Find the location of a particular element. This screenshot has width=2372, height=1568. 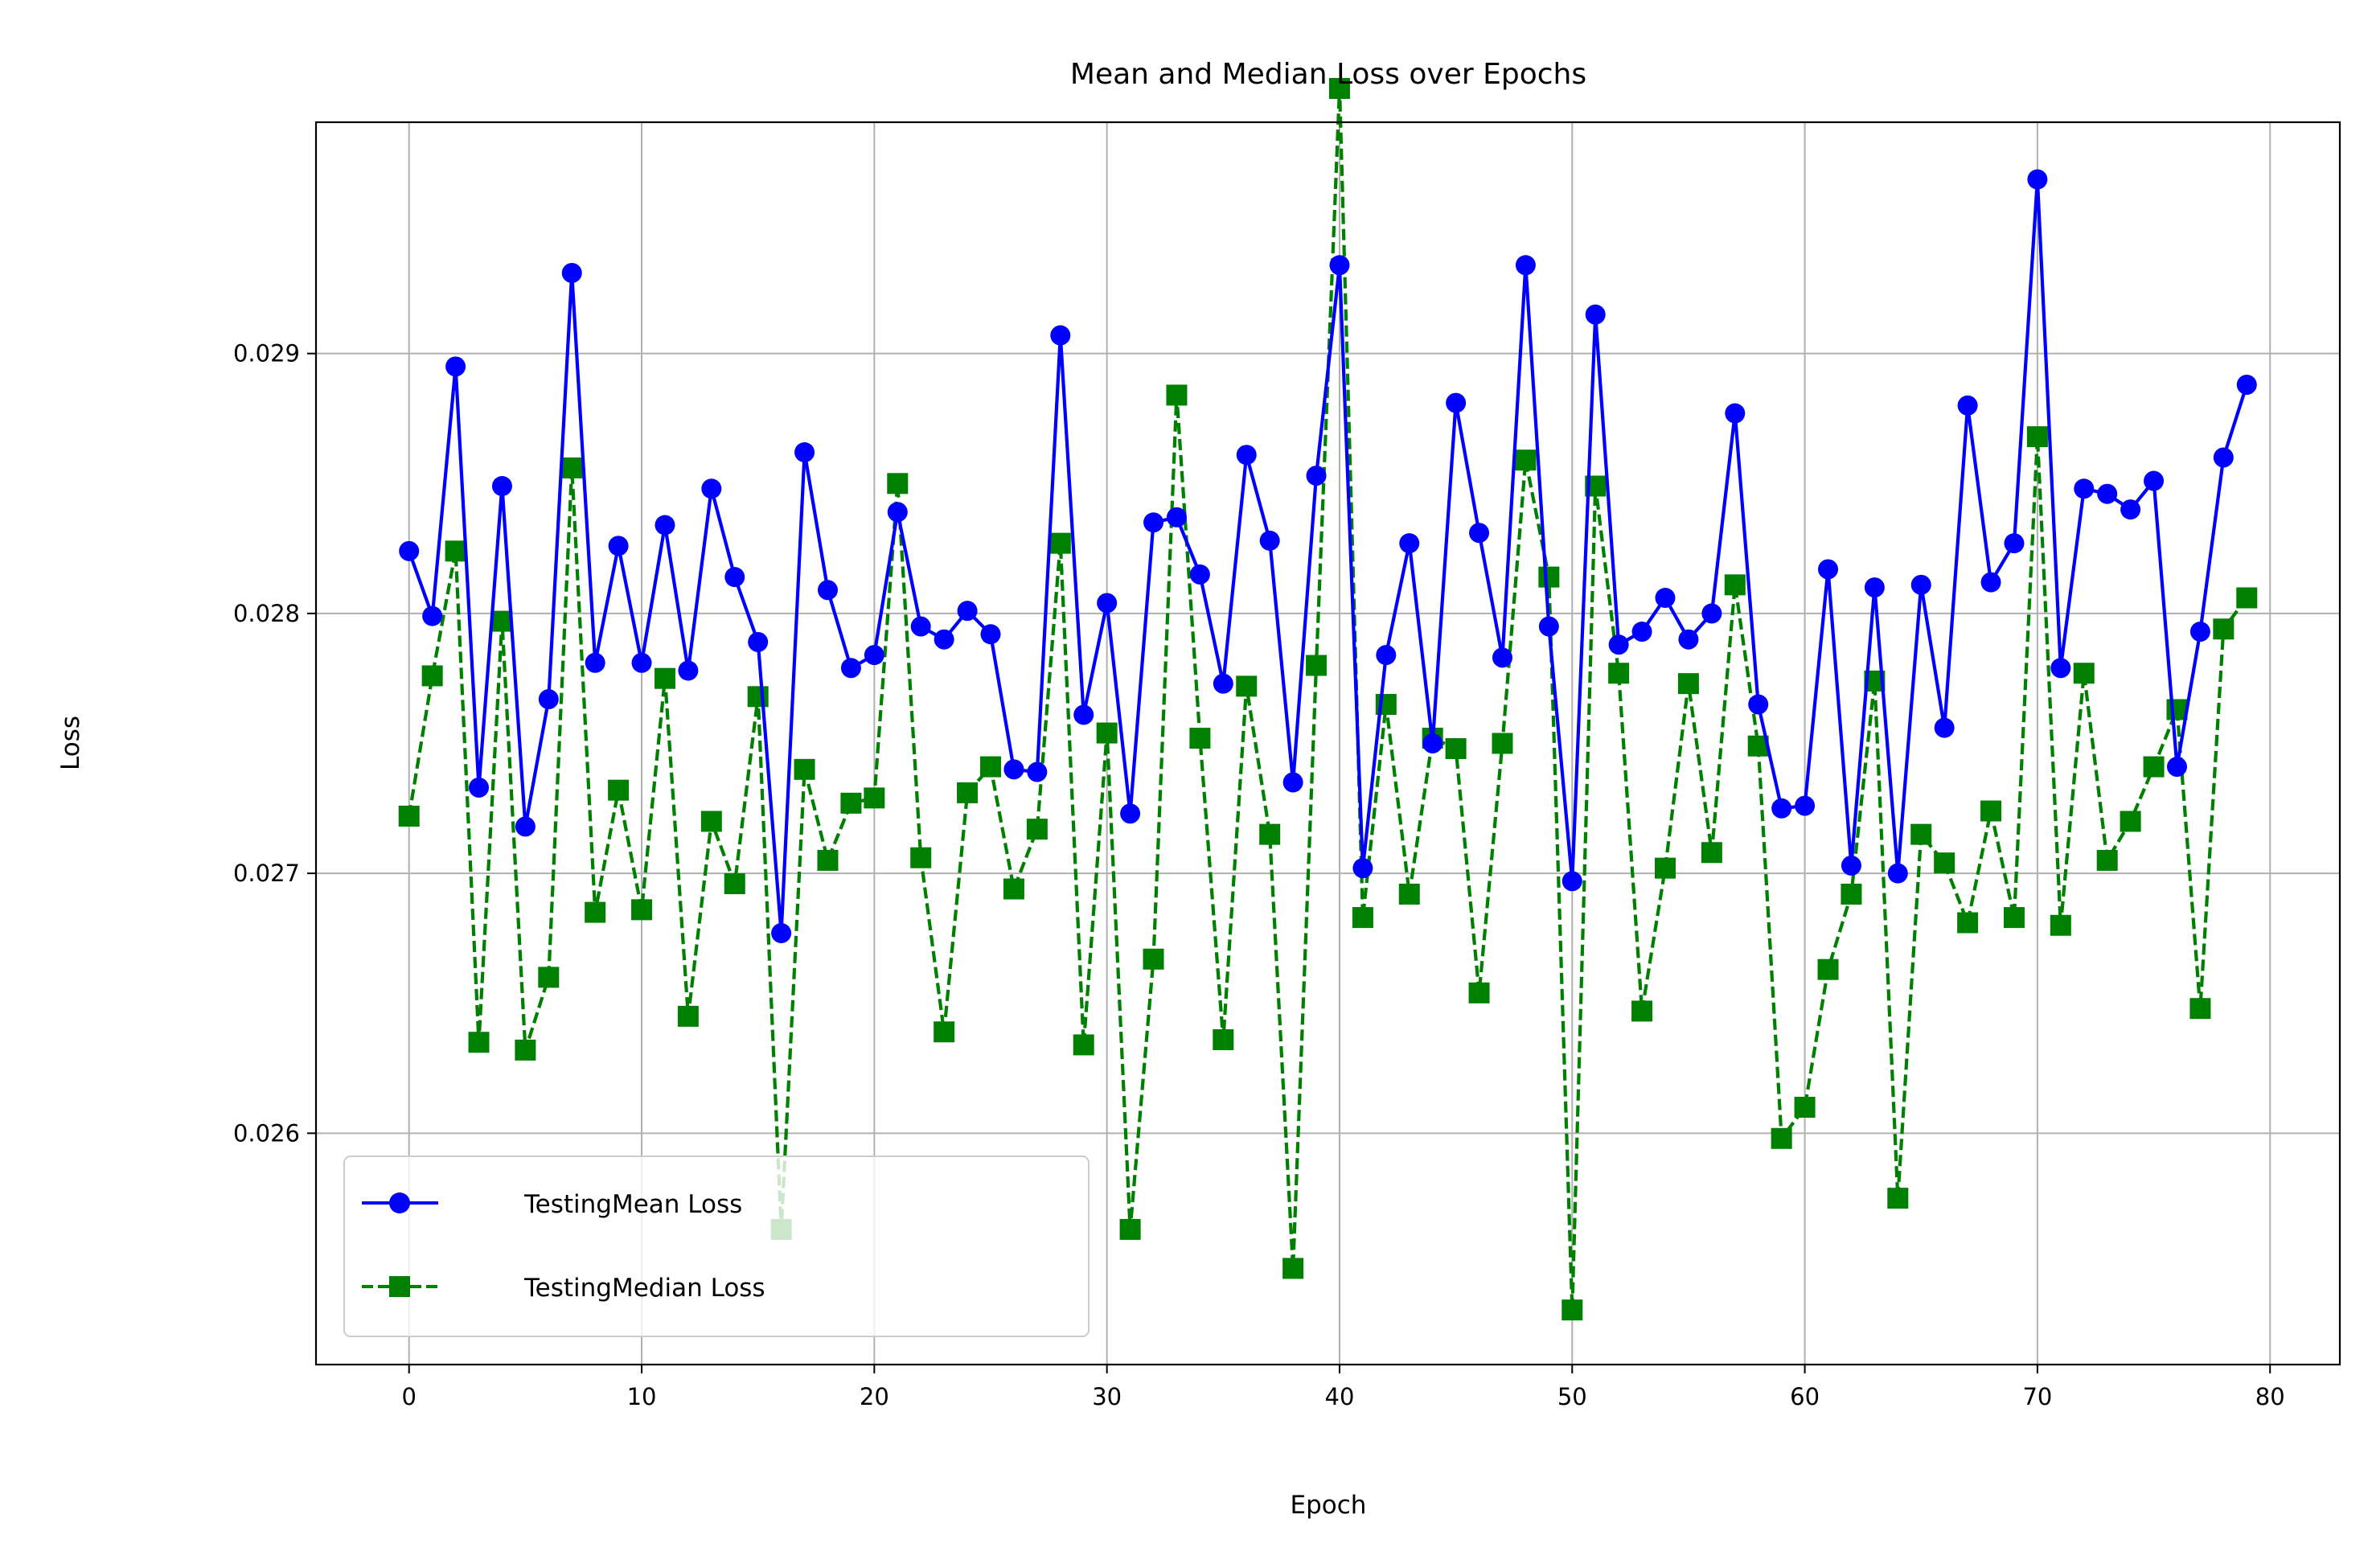

x-tick-label: 10 is located at coordinates (642, 1396).